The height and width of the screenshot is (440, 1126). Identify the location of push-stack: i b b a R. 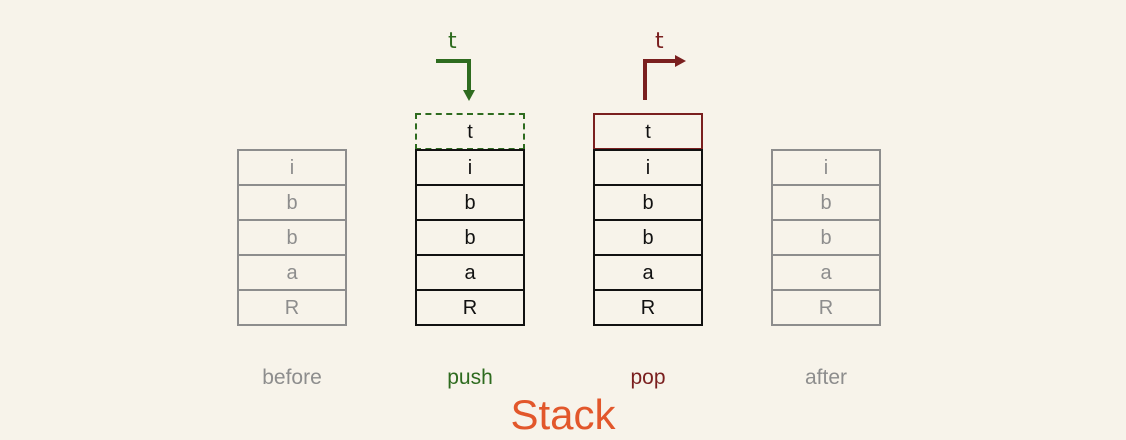
(470, 237).